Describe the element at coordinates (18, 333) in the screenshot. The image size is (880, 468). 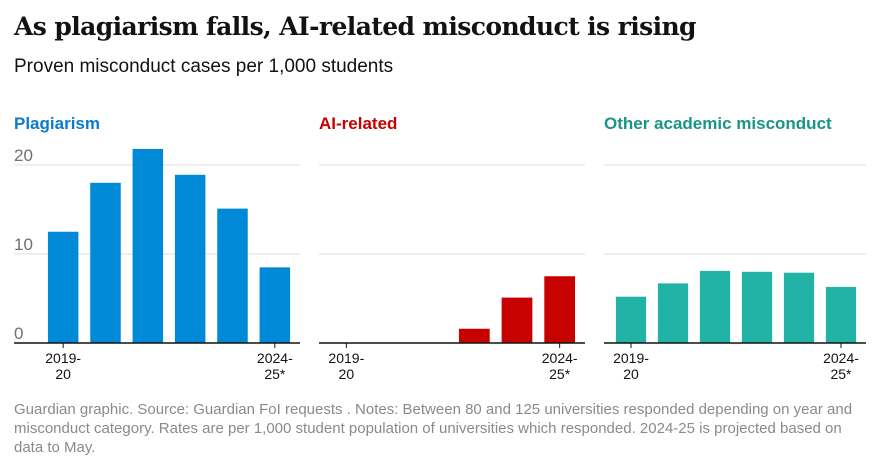
I see `y-tick-label: 0` at that location.